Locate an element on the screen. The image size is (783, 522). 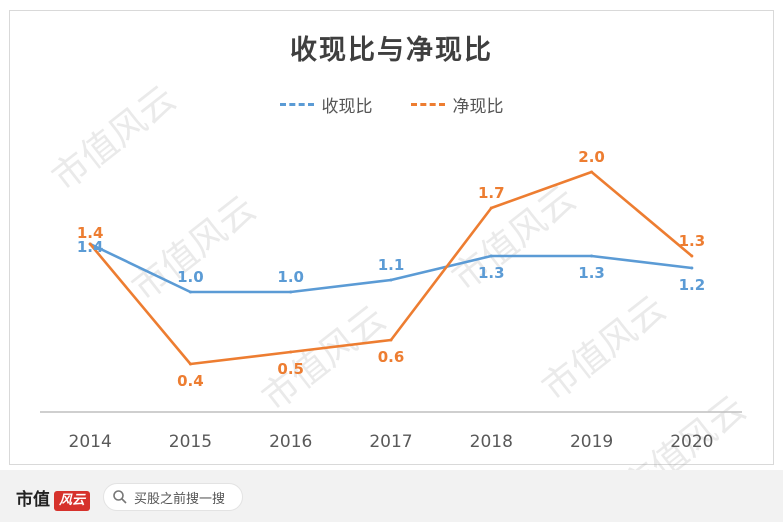
x-tick-label: 2014 is located at coordinates (90, 442).